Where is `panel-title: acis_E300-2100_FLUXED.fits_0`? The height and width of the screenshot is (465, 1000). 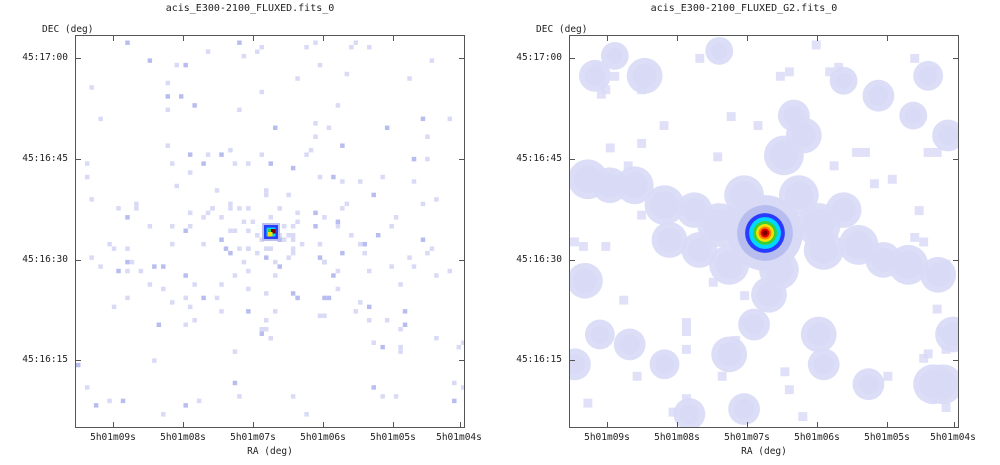 panel-title: acis_E300-2100_FLUXED.fits_0 is located at coordinates (250, 8).